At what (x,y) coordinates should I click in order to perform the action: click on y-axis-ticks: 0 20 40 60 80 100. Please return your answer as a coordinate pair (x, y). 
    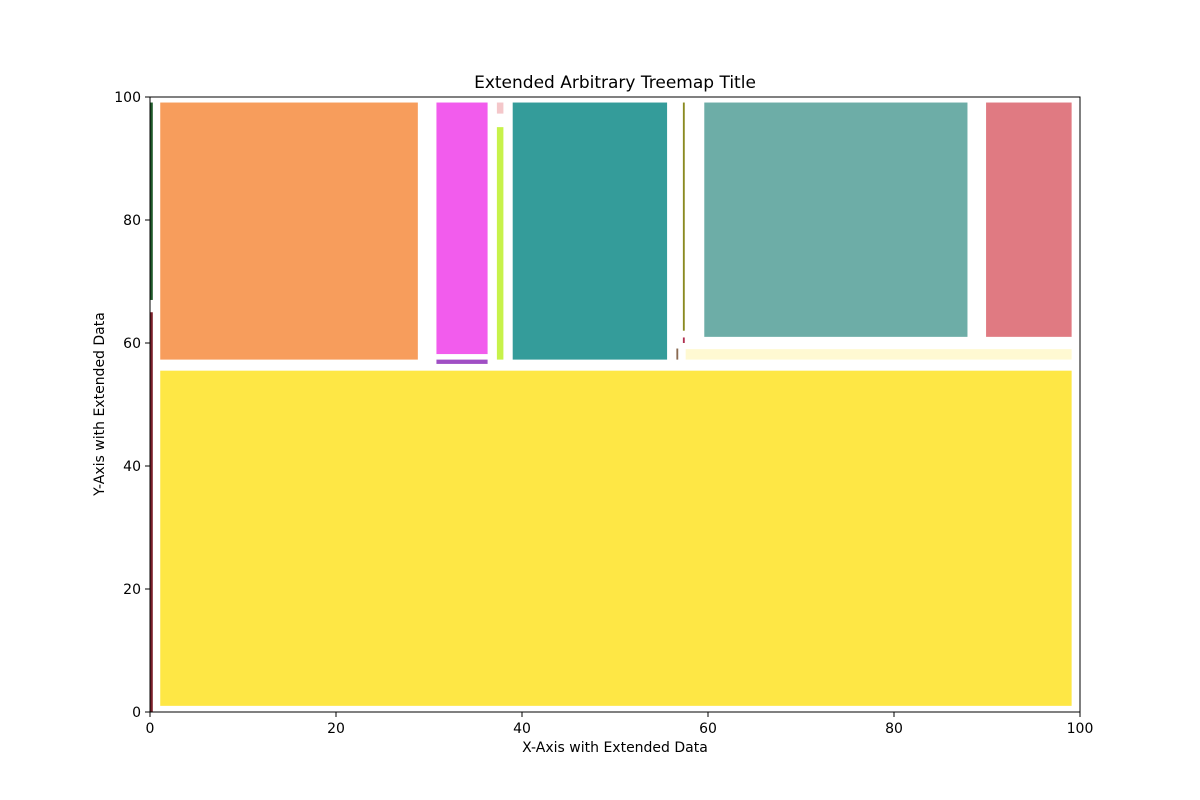
    Looking at the image, I should click on (132, 405).